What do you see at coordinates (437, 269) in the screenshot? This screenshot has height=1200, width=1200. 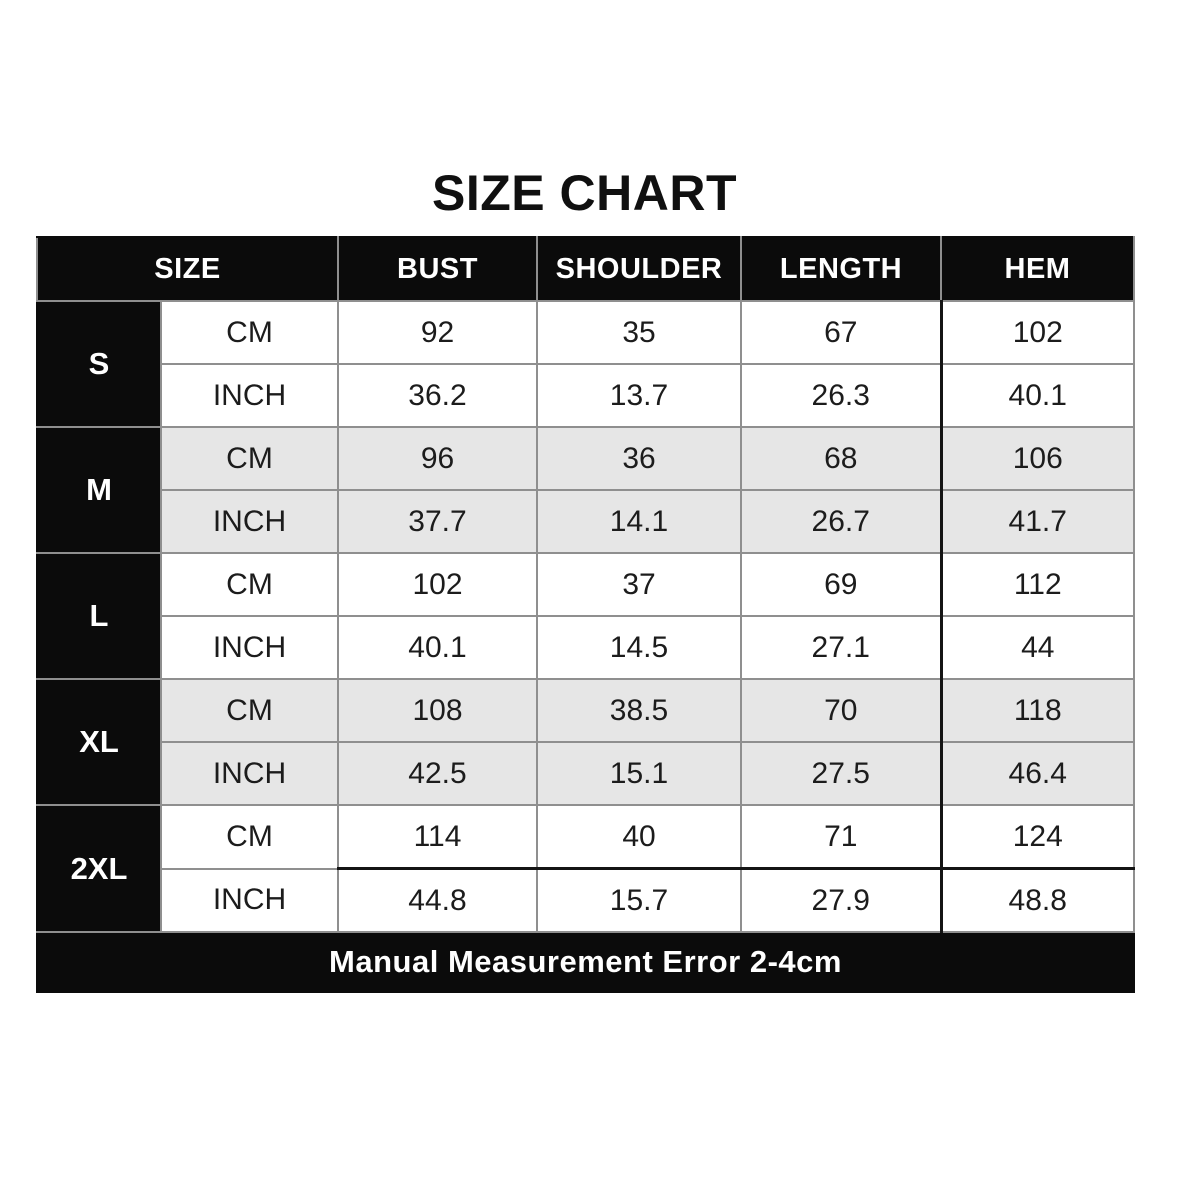 I see `column-header-bust: BUST` at bounding box center [437, 269].